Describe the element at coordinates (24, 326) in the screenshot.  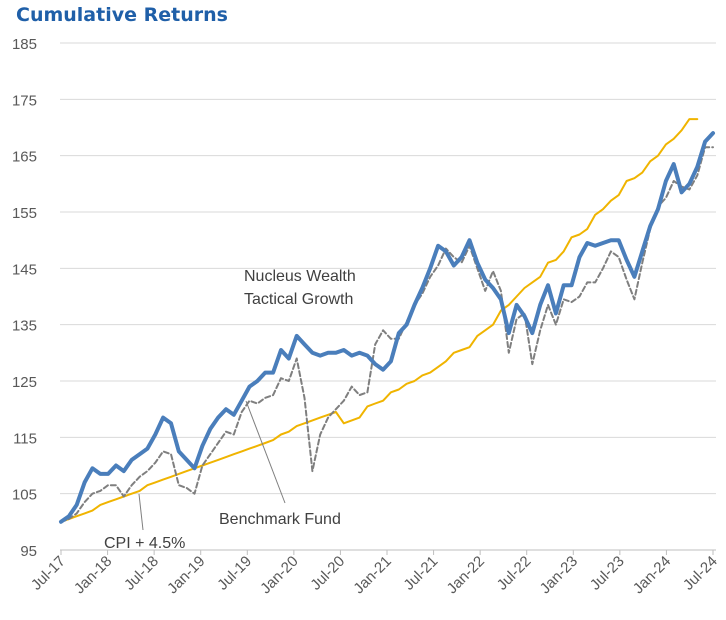
I see `y-tick-label: 135` at that location.